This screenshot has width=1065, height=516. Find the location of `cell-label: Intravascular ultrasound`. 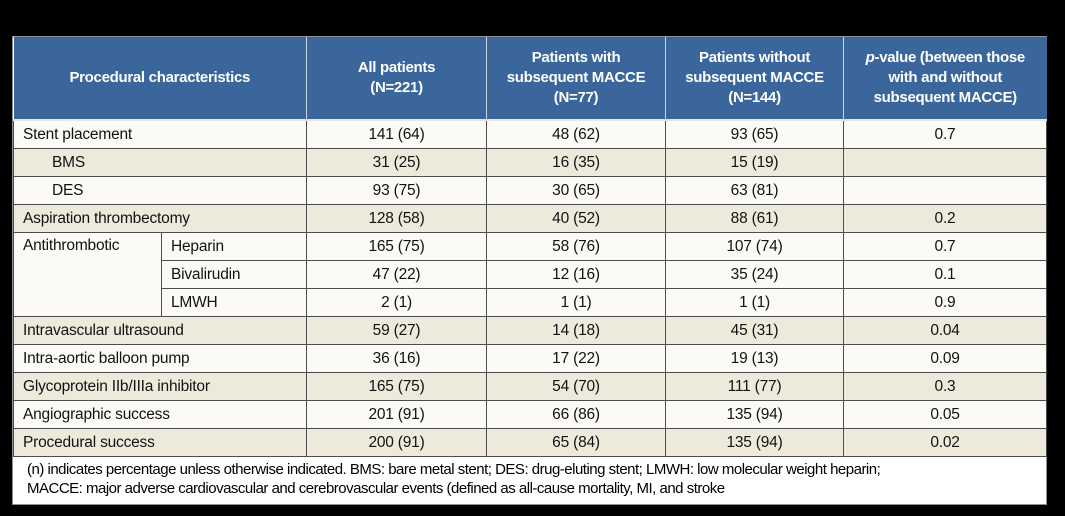

cell-label: Intravascular ultrasound is located at coordinates (160, 330).